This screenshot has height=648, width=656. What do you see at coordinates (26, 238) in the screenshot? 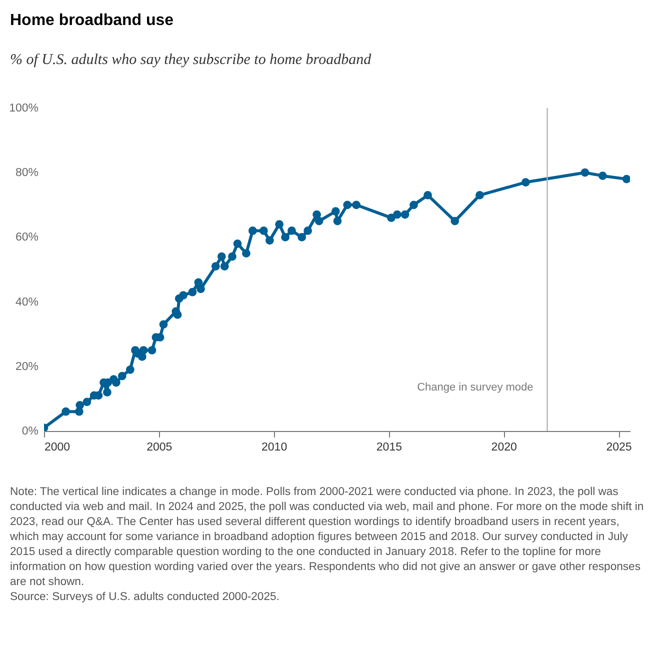
I see `y-tick-label: 60%` at bounding box center [26, 238].